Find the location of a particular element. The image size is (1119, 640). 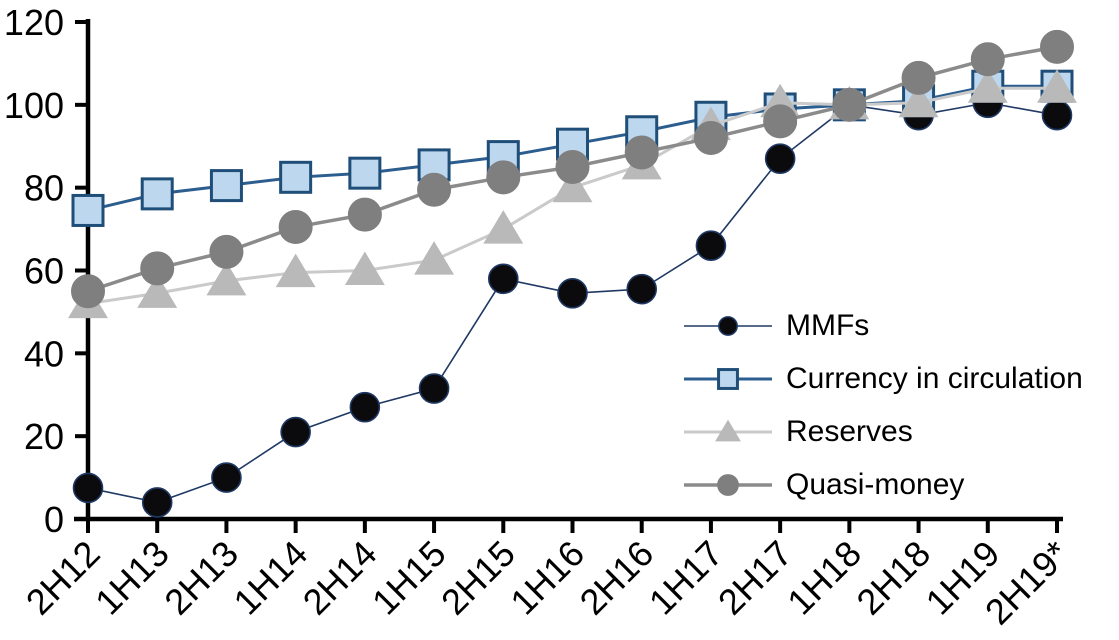

y-tick-label: 80 is located at coordinates (44, 188).